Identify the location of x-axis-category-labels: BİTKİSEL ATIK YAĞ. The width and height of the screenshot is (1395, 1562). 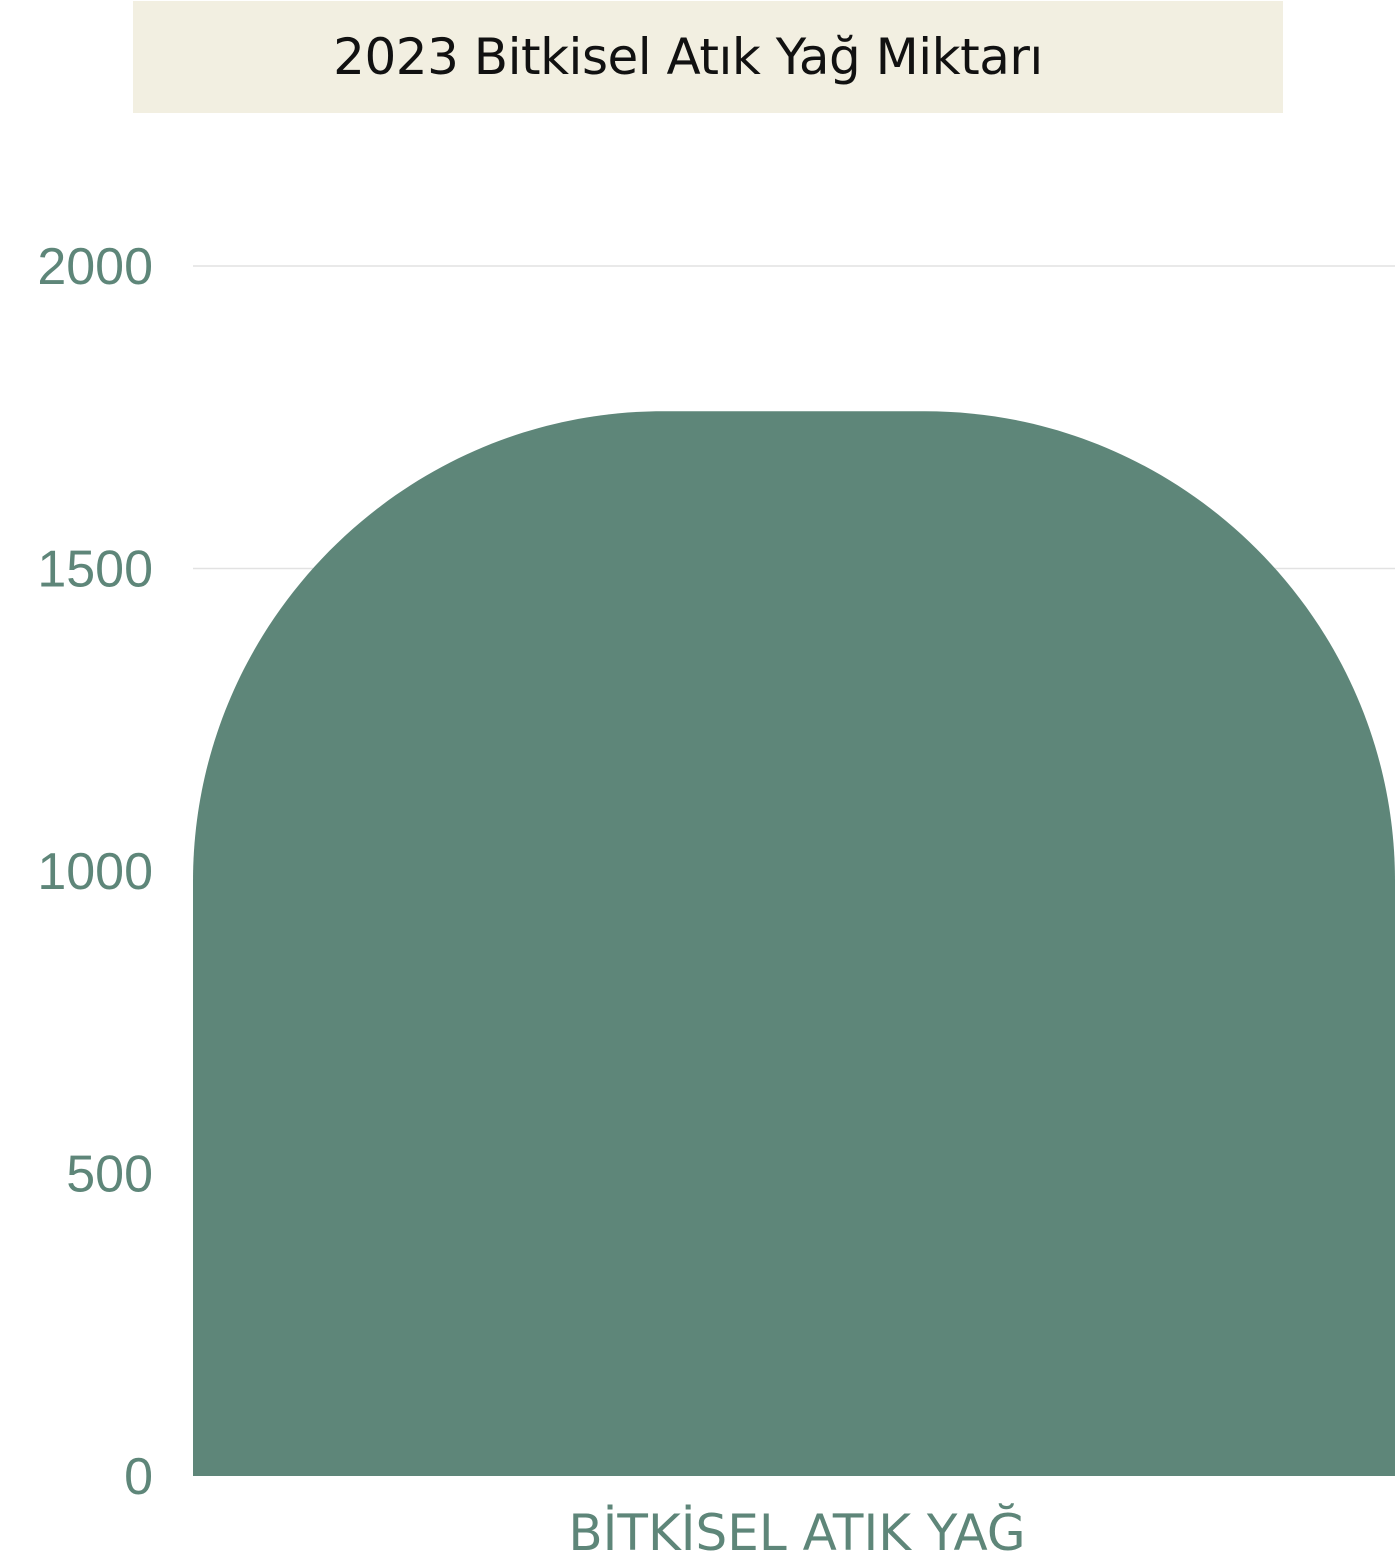
(796, 1532).